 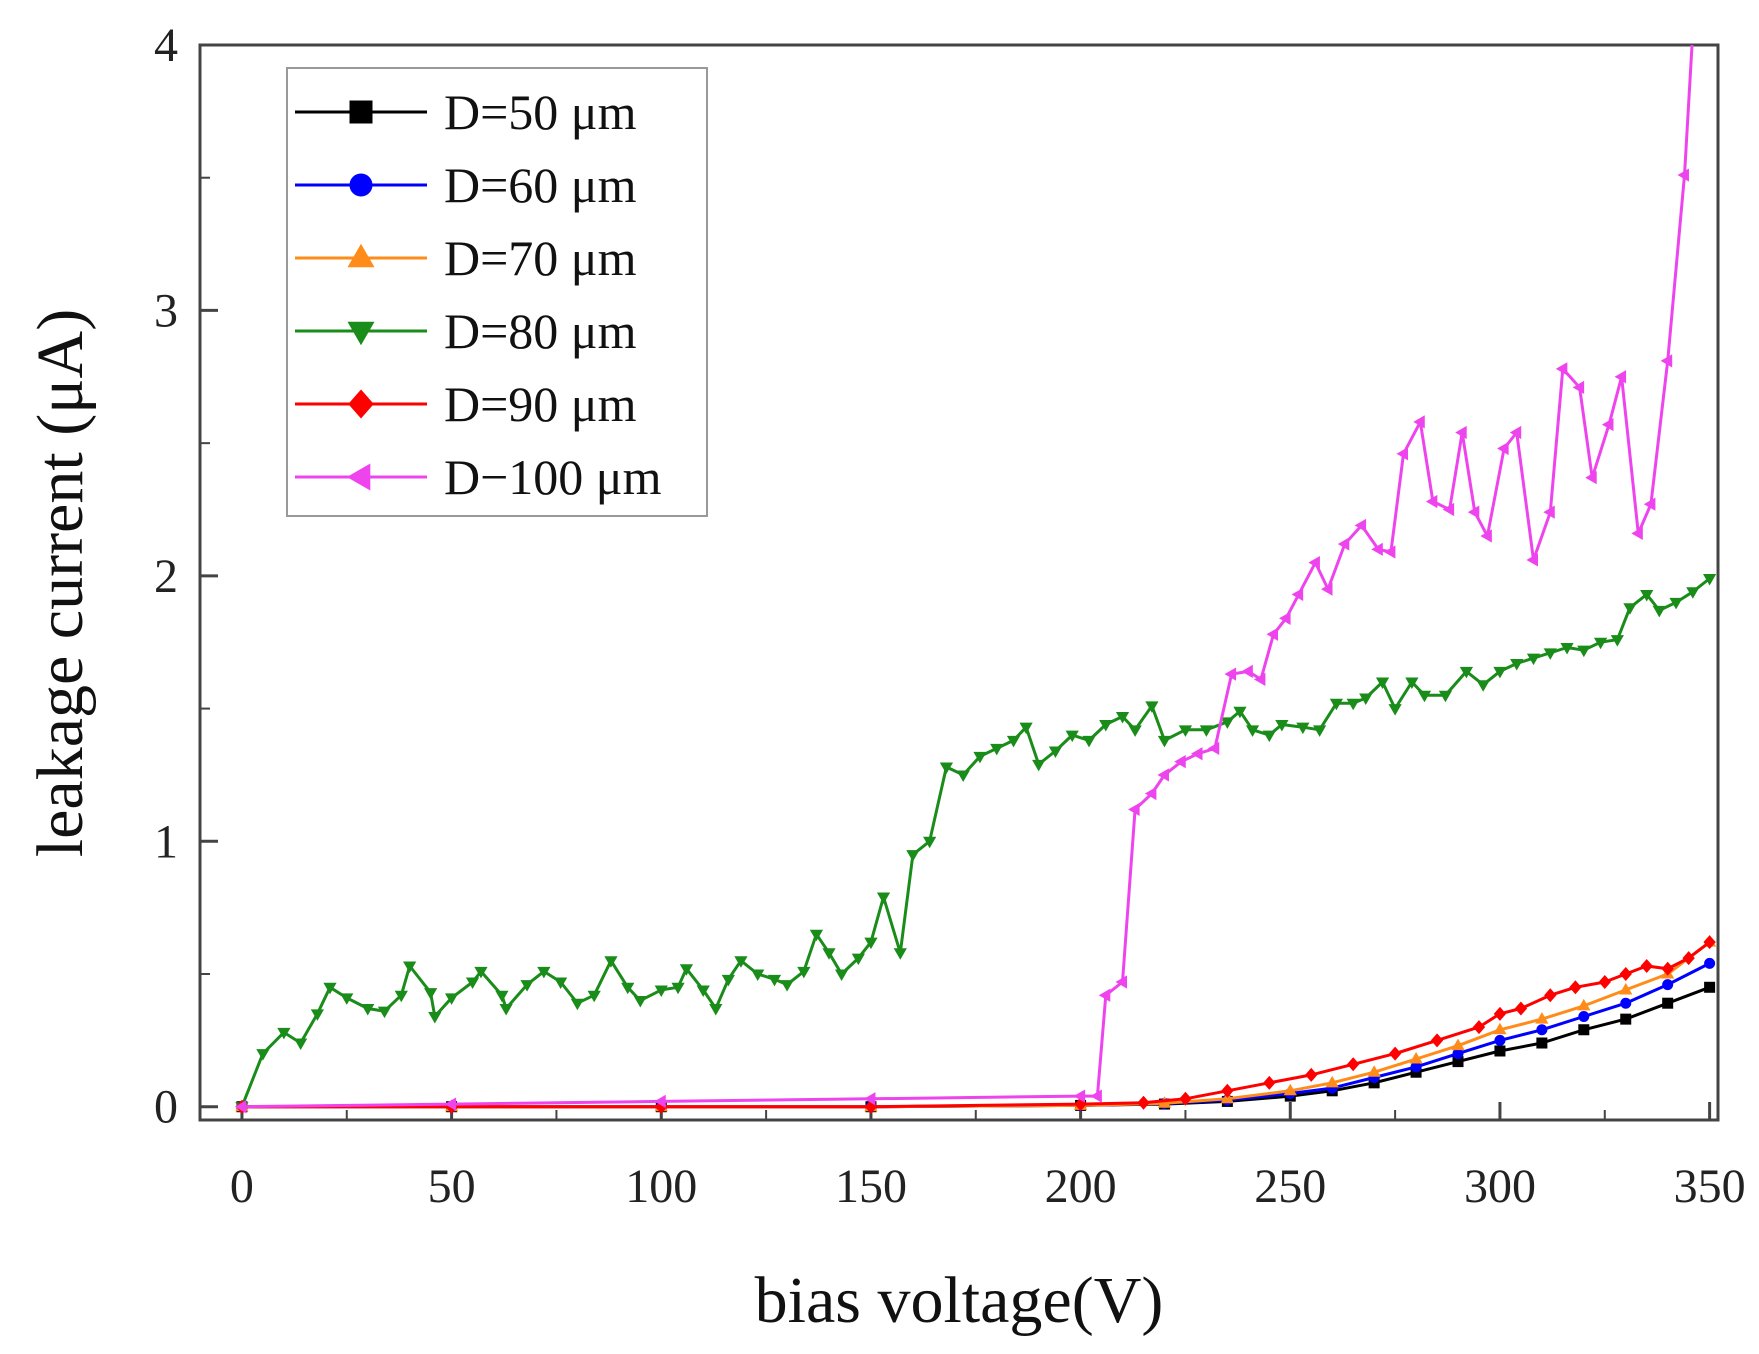 What do you see at coordinates (166, 45) in the screenshot?
I see `y-tick-label: 4` at bounding box center [166, 45].